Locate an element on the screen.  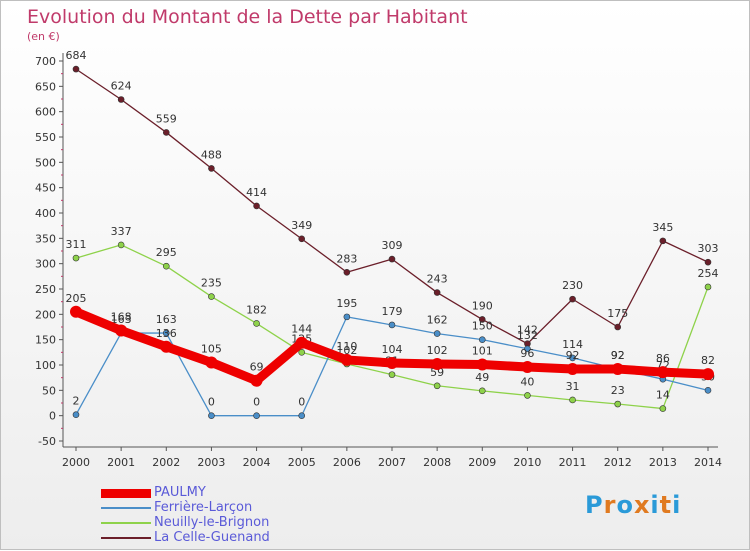
data-label: 86 is located at coordinates (663, 358).